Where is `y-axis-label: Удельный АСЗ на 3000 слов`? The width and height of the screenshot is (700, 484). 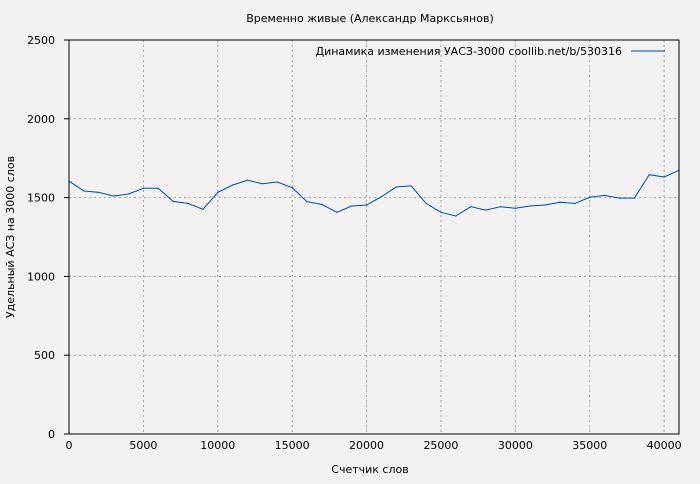 y-axis-label: Удельный АСЗ на 3000 слов is located at coordinates (10, 237).